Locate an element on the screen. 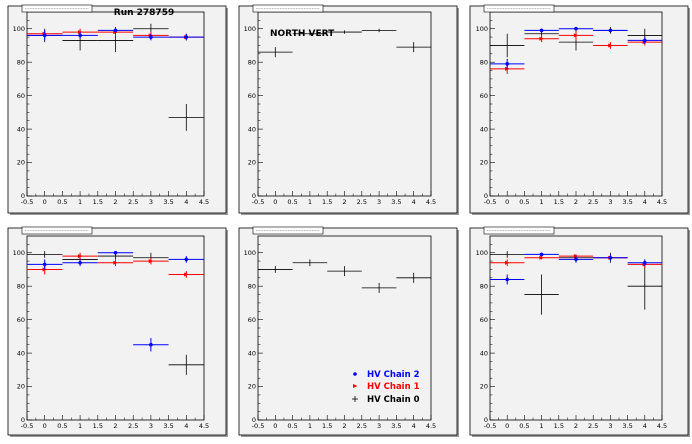 The height and width of the screenshot is (444, 692). legend-label: HV Chain 1 is located at coordinates (393, 387).